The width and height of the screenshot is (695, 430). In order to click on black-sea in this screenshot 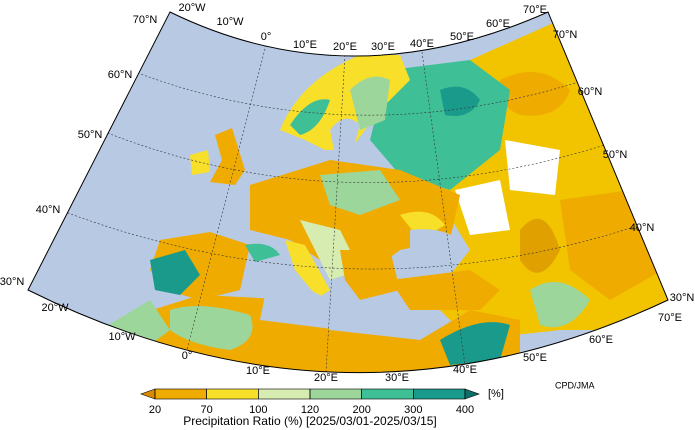, I will do `click(440, 243)`.